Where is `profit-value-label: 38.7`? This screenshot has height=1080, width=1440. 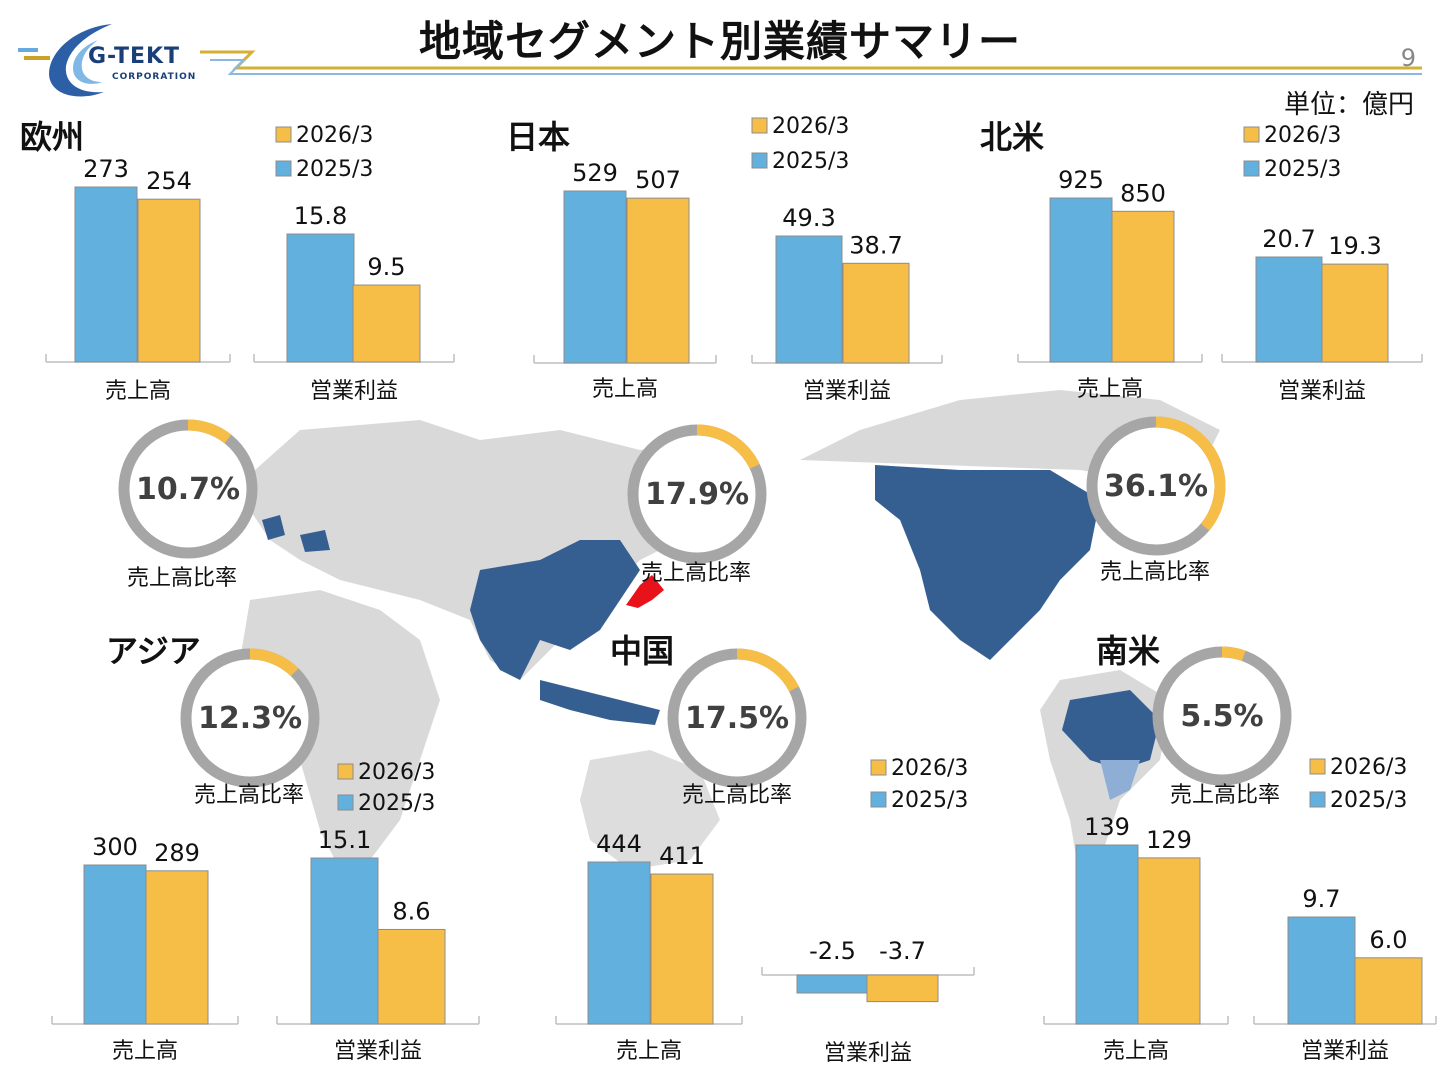
profit-value-label: 38.7 is located at coordinates (875, 245).